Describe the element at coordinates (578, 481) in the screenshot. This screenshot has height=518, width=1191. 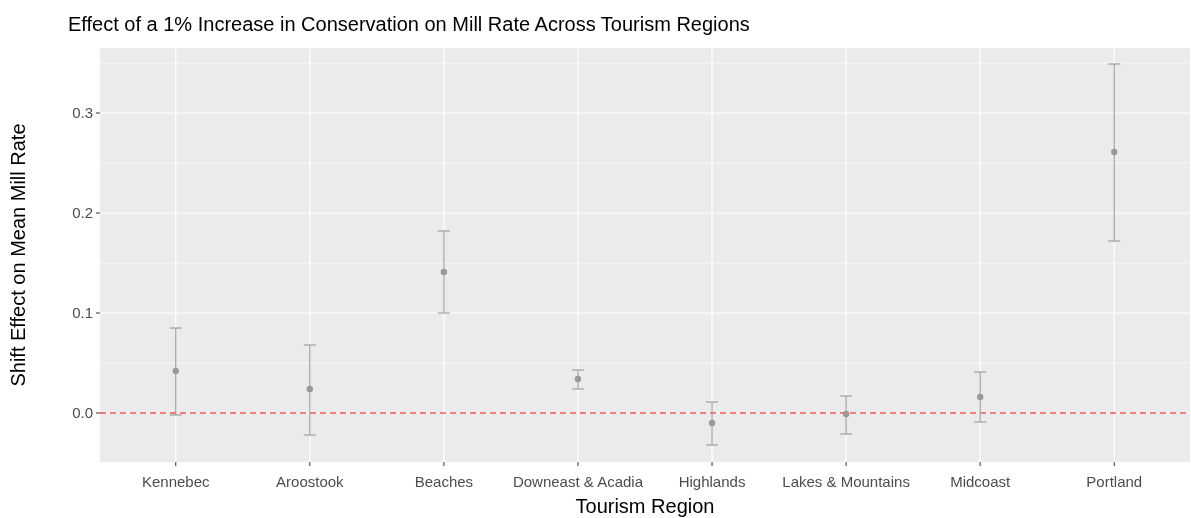
I see `x-tick-label: Downeast & Acadia` at that location.